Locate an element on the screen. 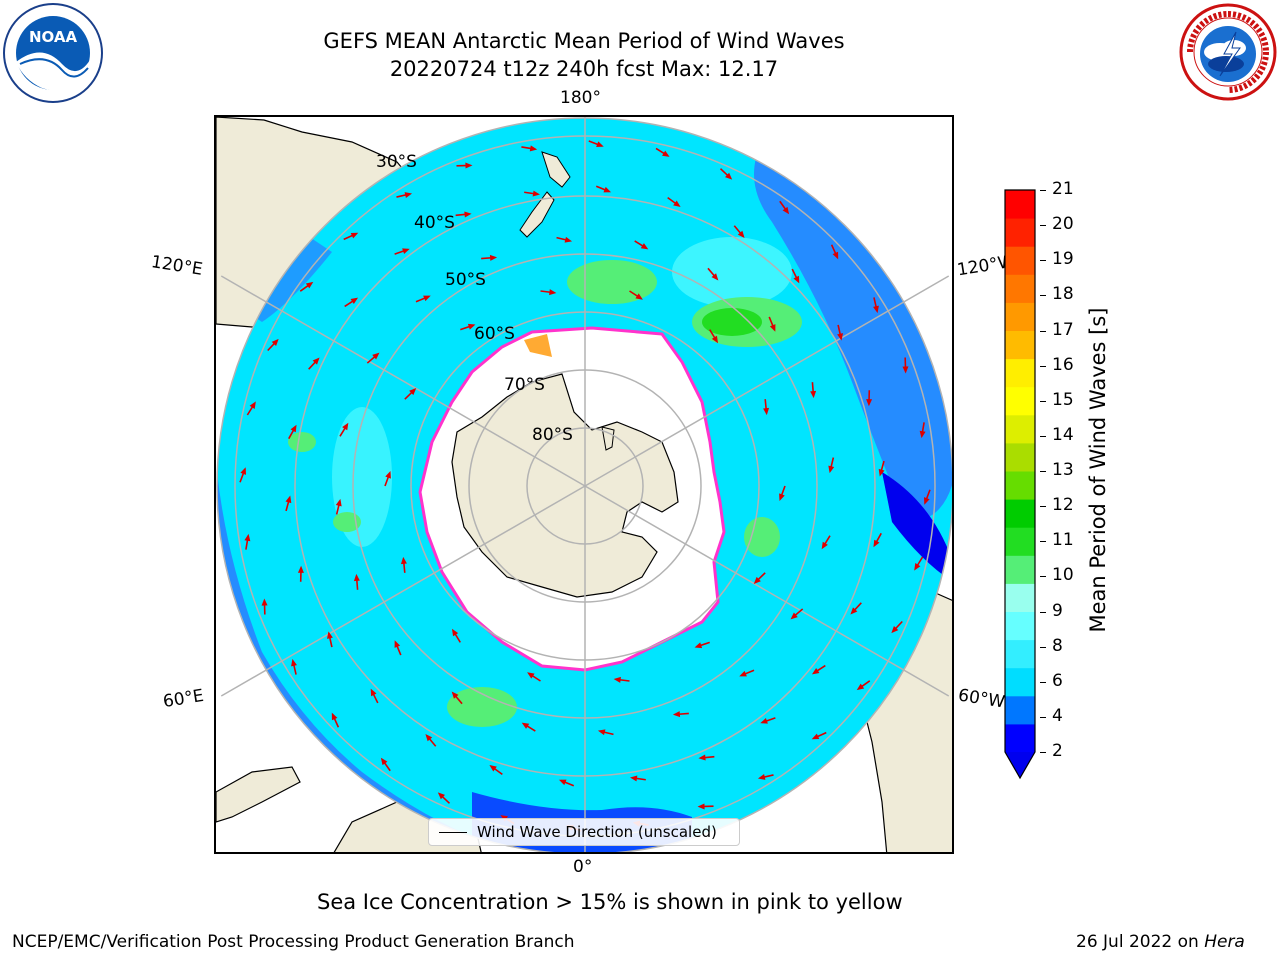 The width and height of the screenshot is (1280, 960). colorbar-tick-label: 18 is located at coordinates (1063, 294).